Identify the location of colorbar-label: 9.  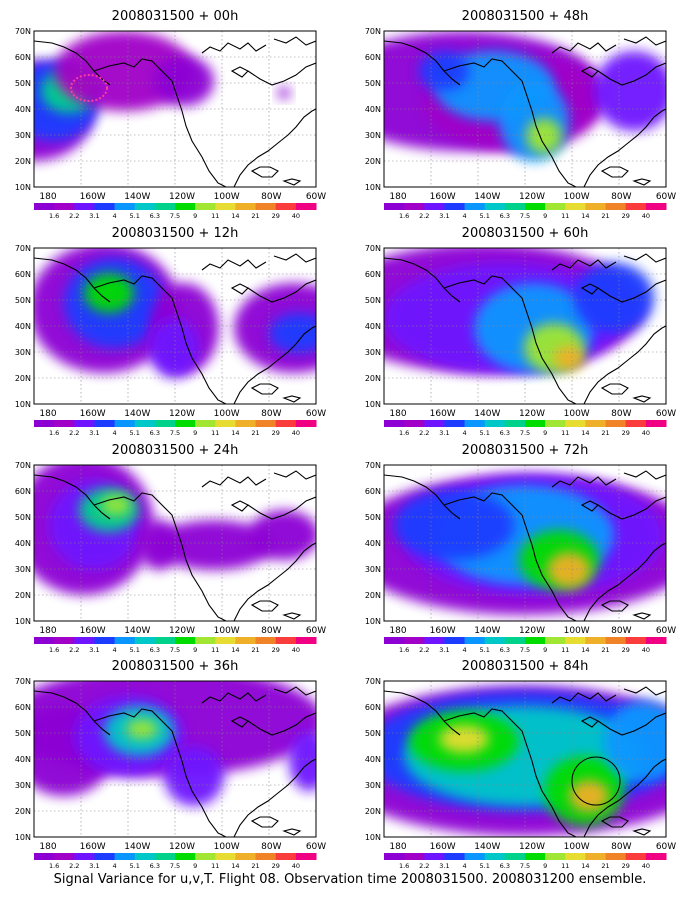
(545, 433).